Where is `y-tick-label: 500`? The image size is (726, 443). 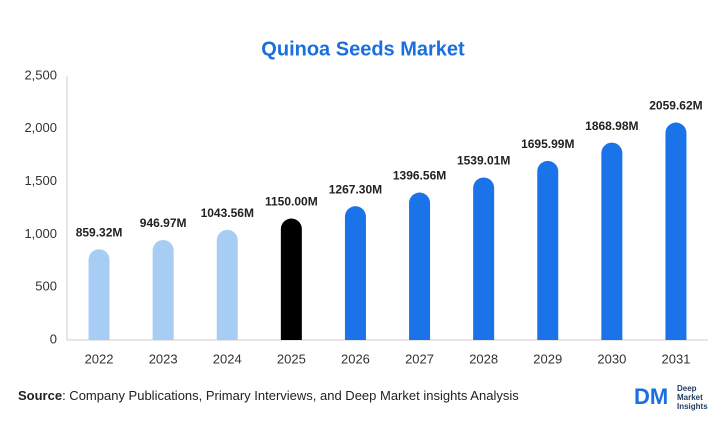
y-tick-label: 500 is located at coordinates (46, 286).